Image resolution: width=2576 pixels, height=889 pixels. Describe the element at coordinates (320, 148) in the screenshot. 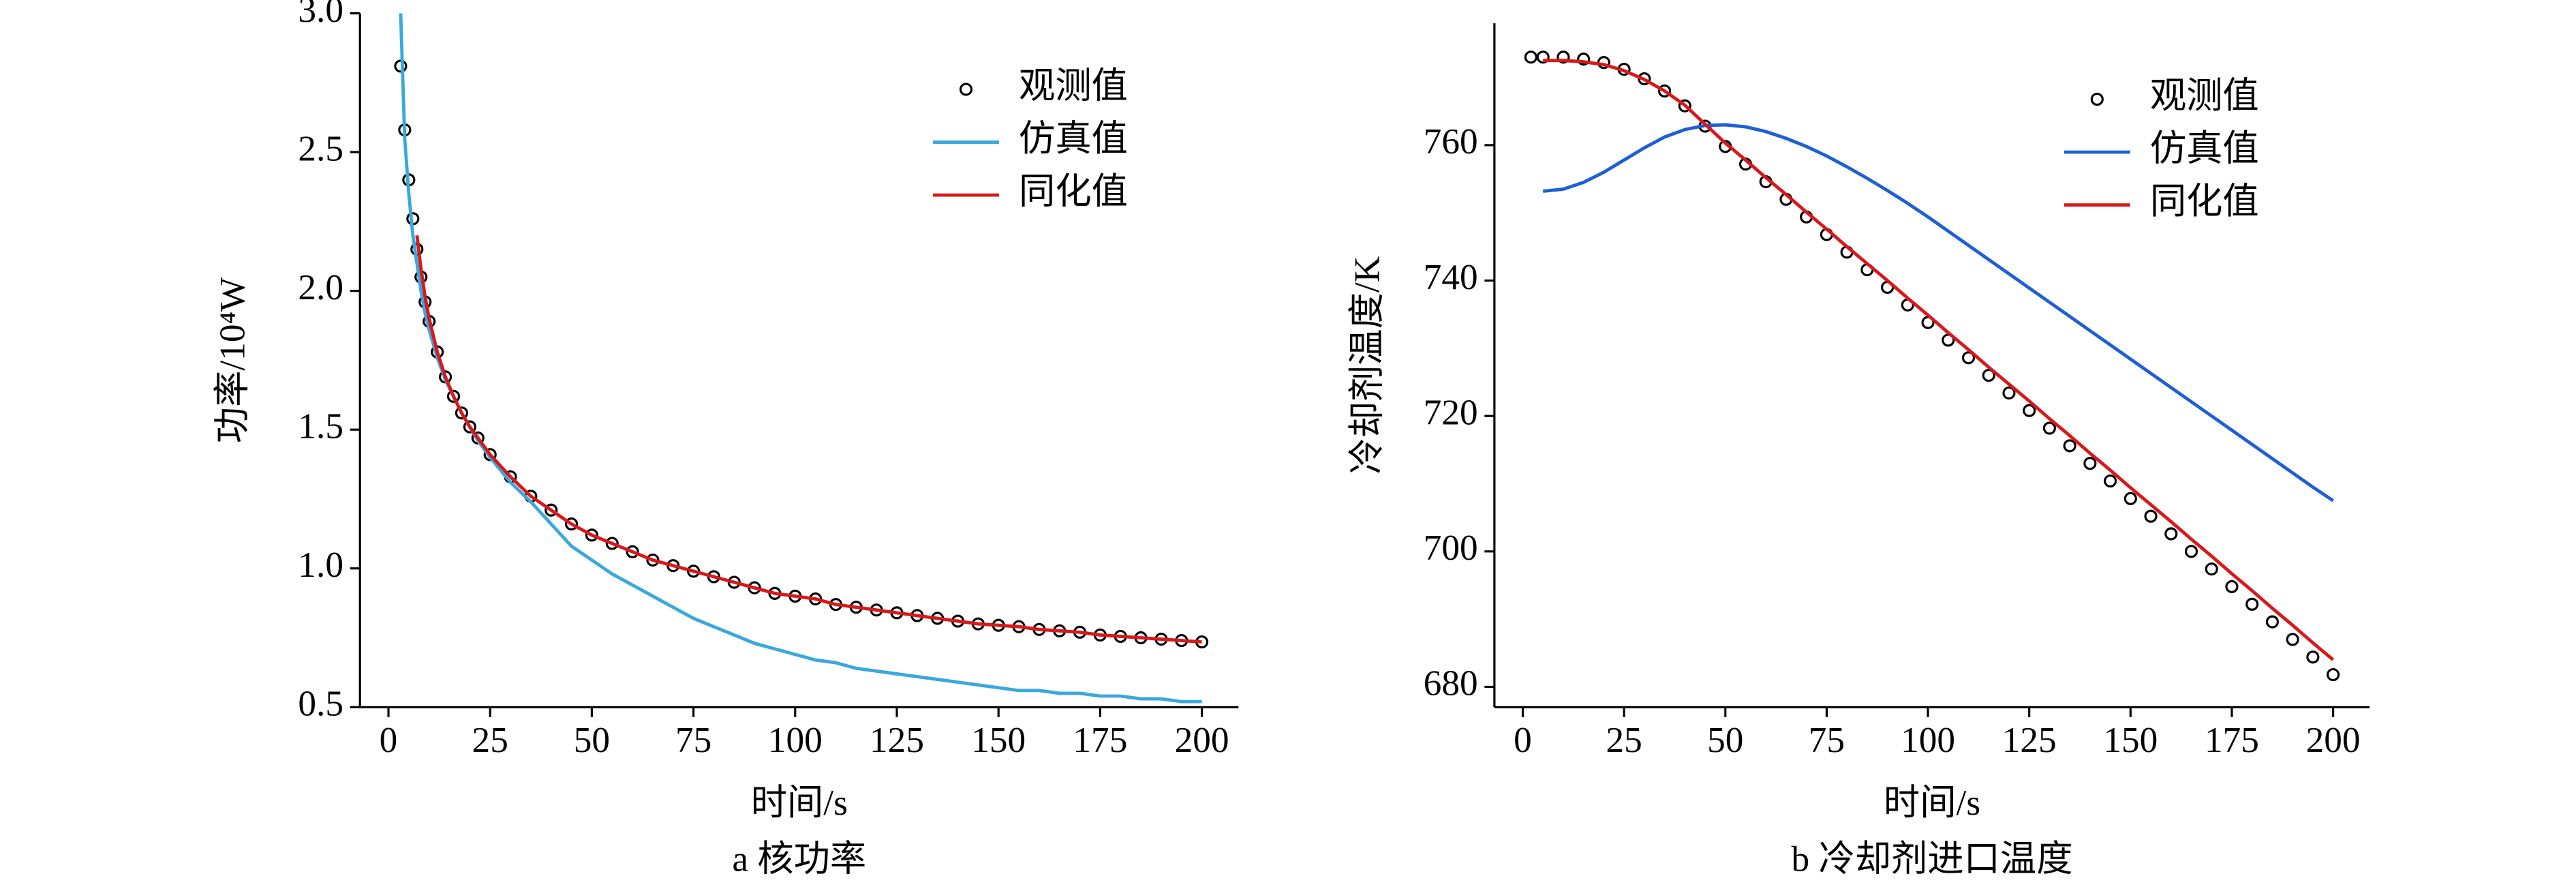

I see `y-tick-label: 2.5` at that location.